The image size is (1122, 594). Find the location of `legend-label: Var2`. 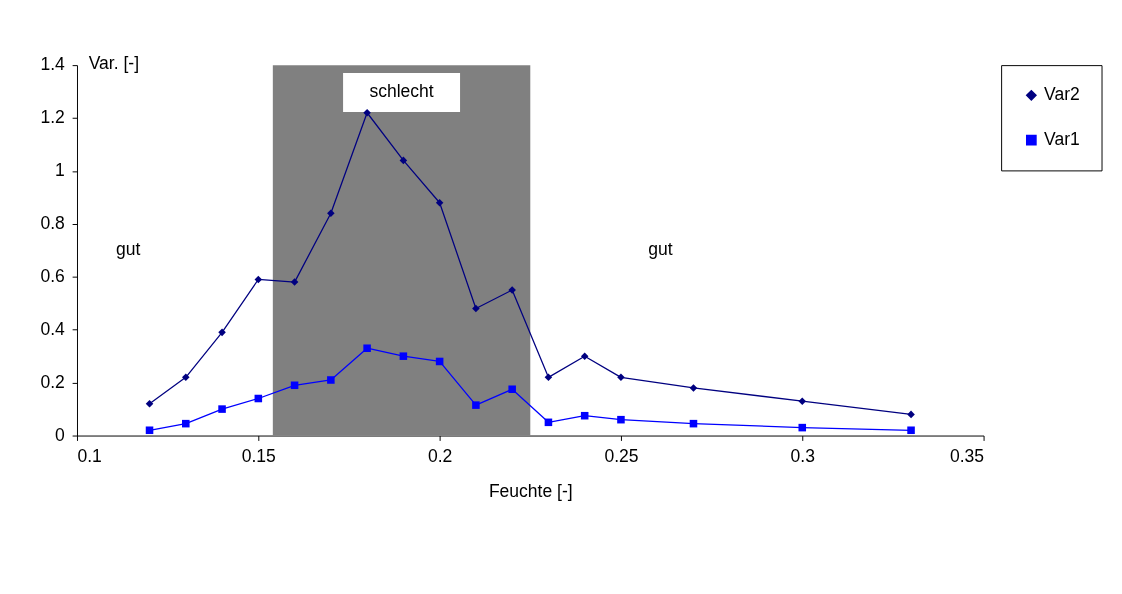

legend-label: Var2 is located at coordinates (1062, 94).